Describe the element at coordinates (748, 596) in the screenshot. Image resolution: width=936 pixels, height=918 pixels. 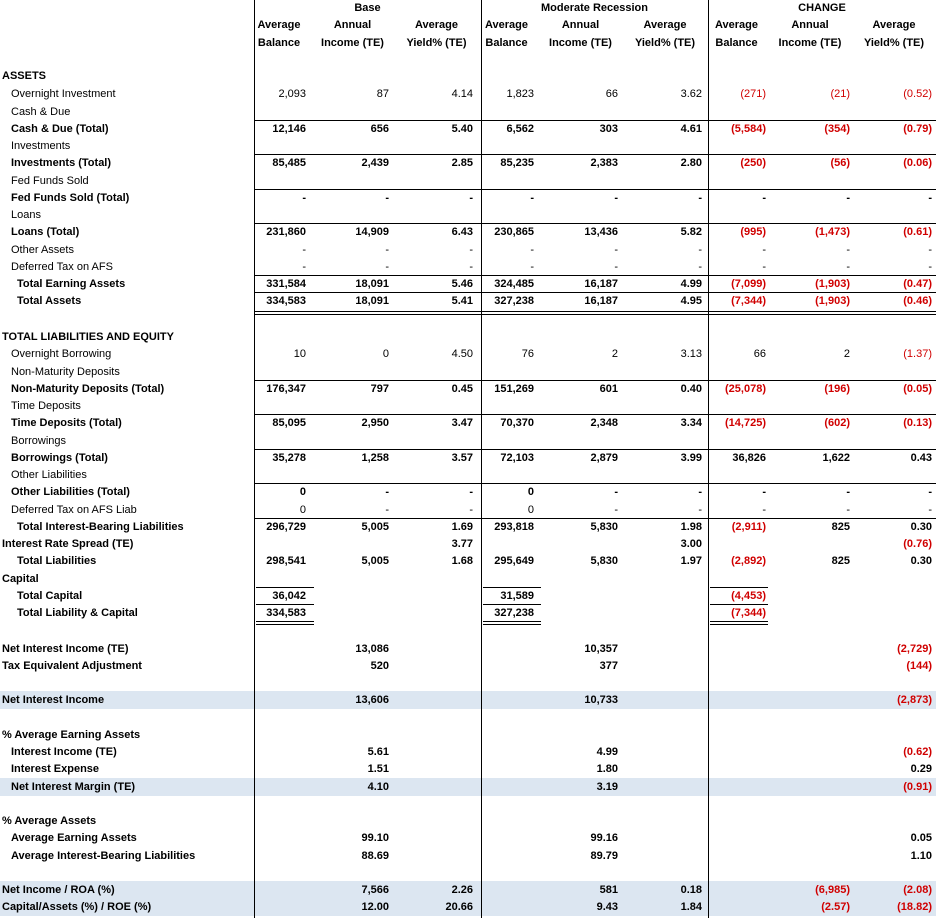
I see `value-cell: (4,453)` at that location.